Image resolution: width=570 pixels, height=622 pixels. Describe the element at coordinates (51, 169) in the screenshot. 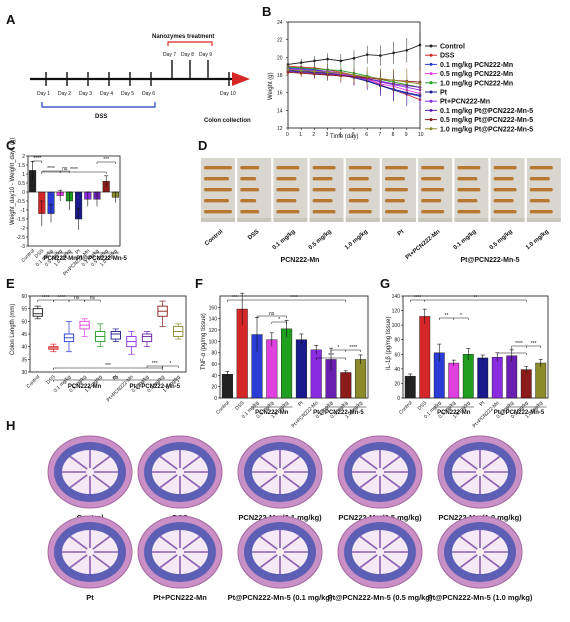

I see `chartC-sig-label: ****` at that location.